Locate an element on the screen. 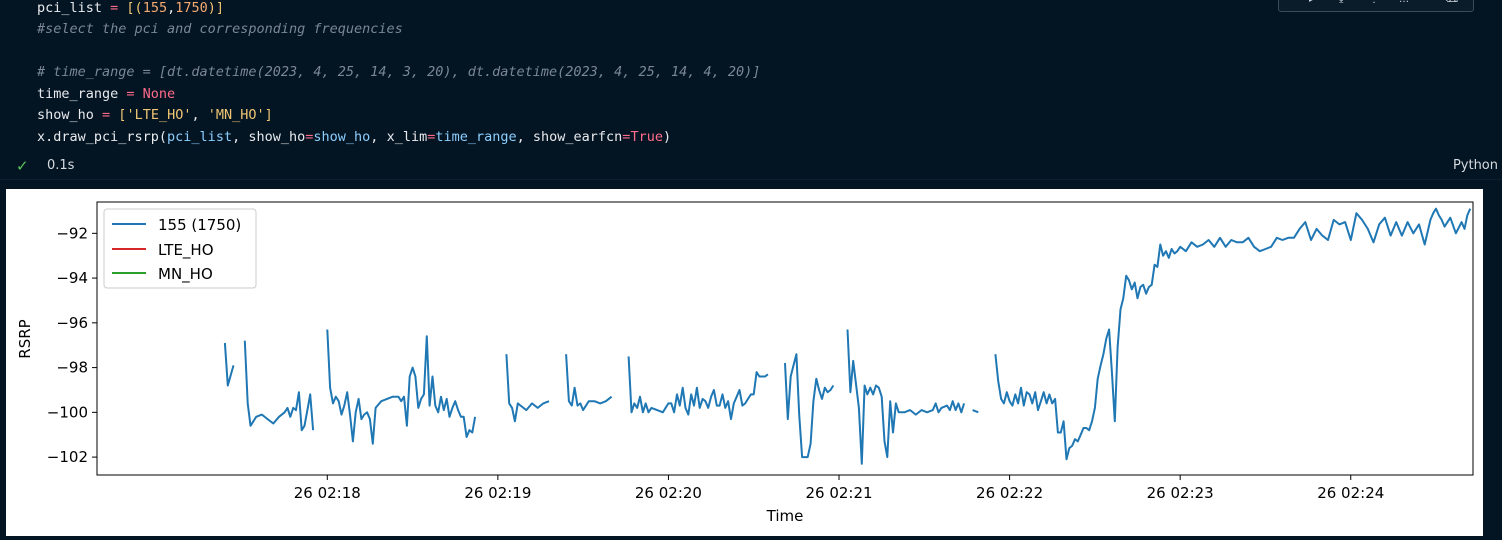 Image resolution: width=1502 pixels, height=540 pixels. x-tick-label: 26 02:24 is located at coordinates (1350, 493).